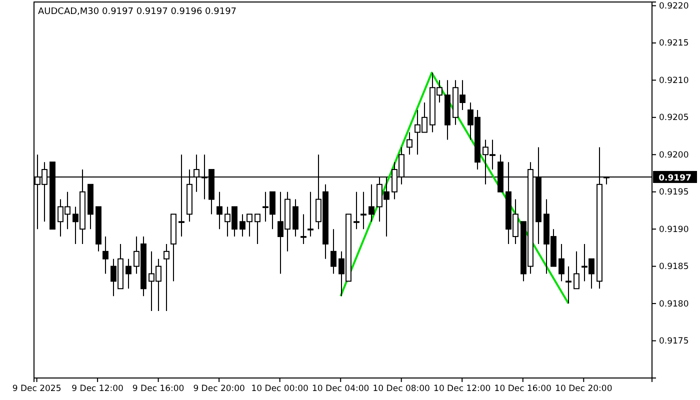 Image resolution: width=700 pixels, height=400 pixels. Describe the element at coordinates (674, 155) in the screenshot. I see `y-tick-label: 0.9200` at that location.